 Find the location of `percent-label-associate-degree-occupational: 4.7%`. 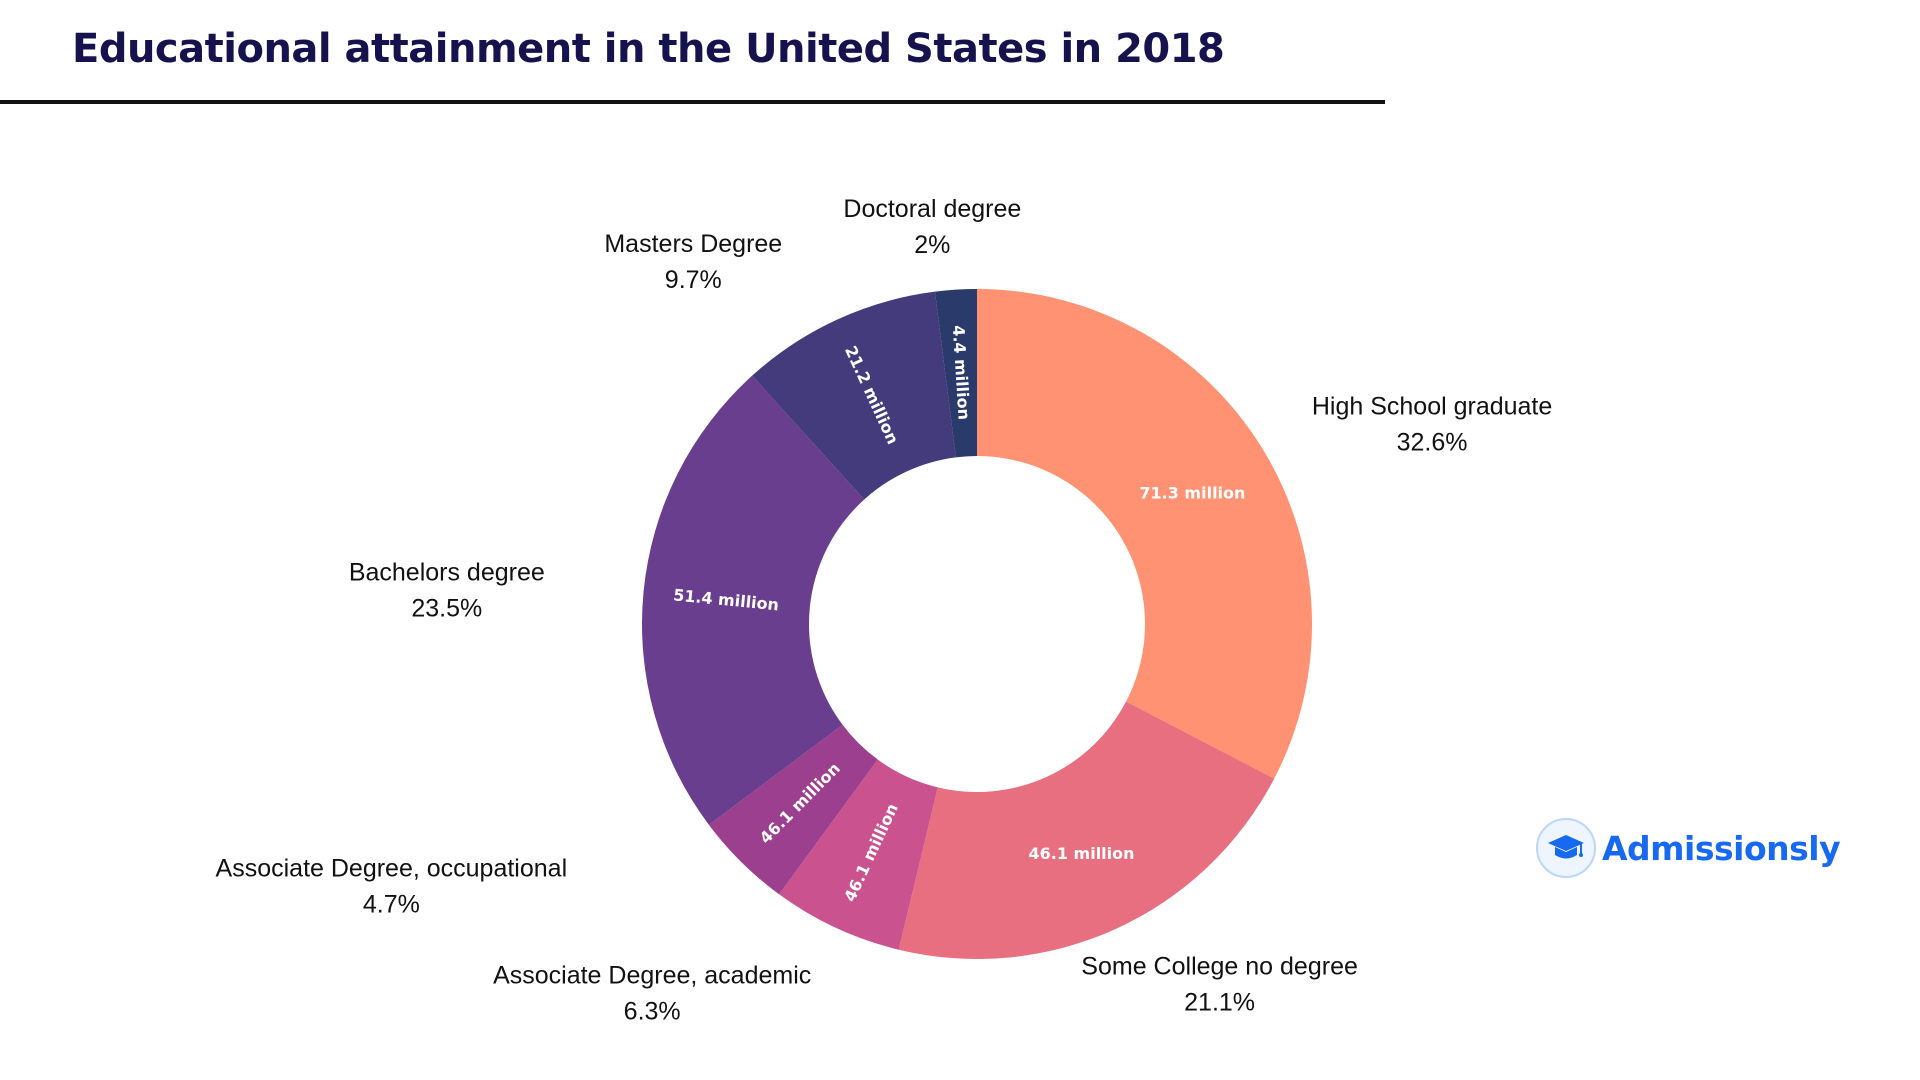

percent-label-associate-degree-occupational: 4.7% is located at coordinates (391, 905).